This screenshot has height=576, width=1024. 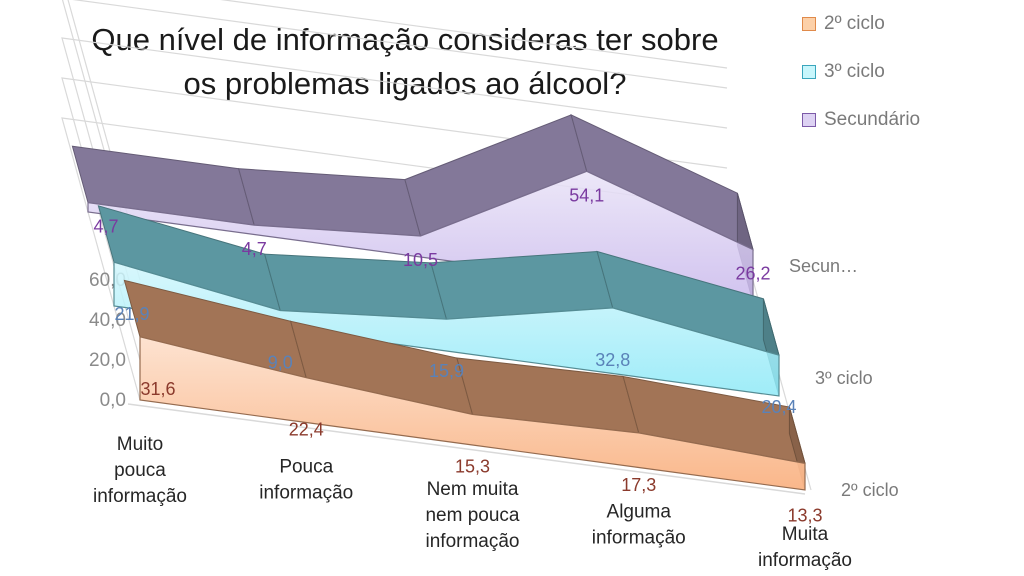 What do you see at coordinates (306, 480) in the screenshot?
I see `x-tick-label: Pouca informação` at bounding box center [306, 480].